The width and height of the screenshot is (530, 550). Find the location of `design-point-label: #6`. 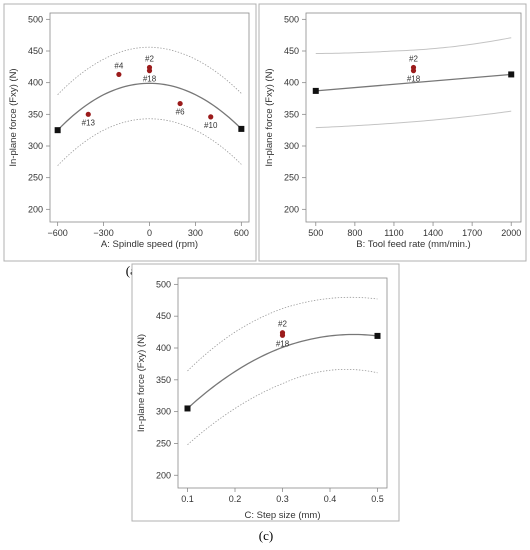

design-point-label: #6 is located at coordinates (180, 112).